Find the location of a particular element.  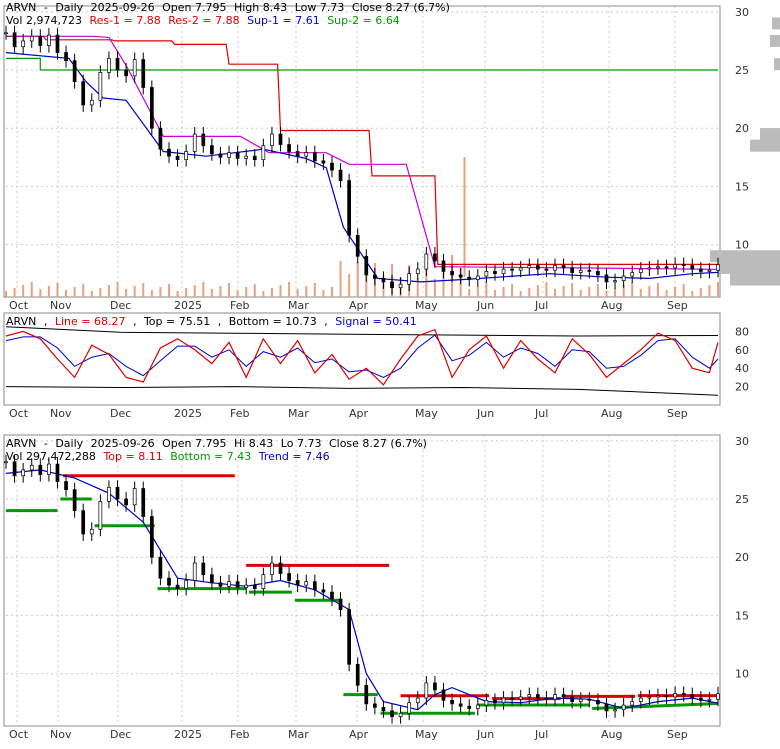

price-x-tick-label: Jul is located at coordinates (541, 305).